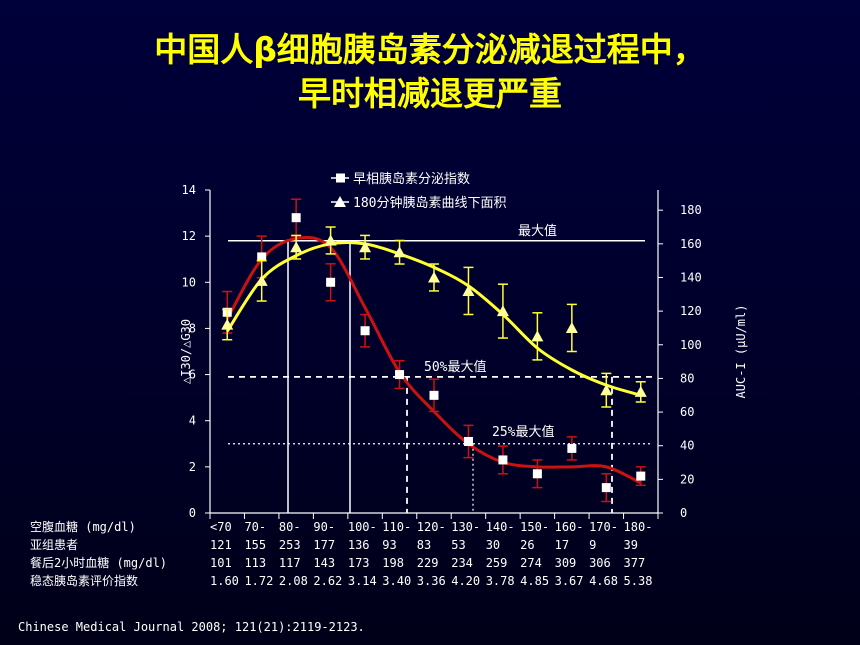 The image size is (860, 645). I want to click on table-cell: 101, so click(221, 563).